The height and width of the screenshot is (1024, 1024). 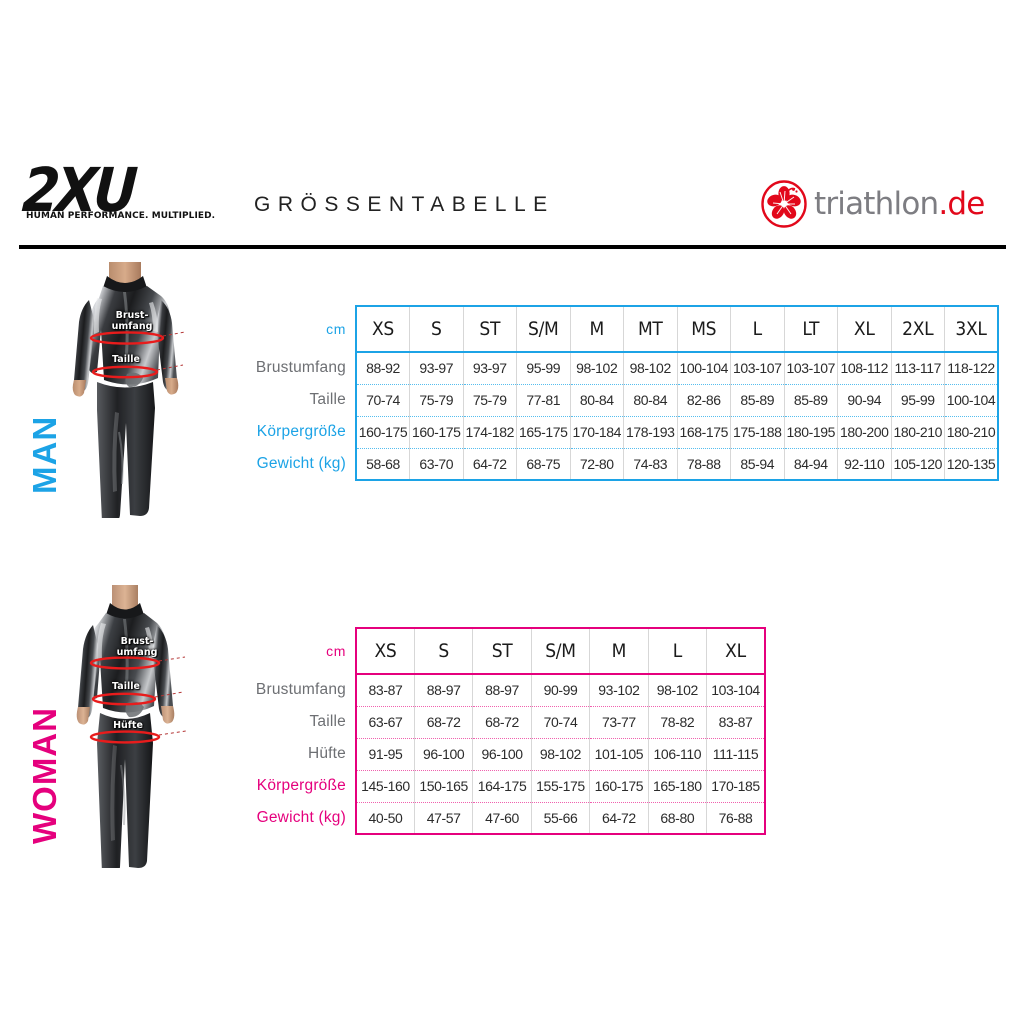 I want to click on size-header-lt: LT, so click(x=810, y=329).